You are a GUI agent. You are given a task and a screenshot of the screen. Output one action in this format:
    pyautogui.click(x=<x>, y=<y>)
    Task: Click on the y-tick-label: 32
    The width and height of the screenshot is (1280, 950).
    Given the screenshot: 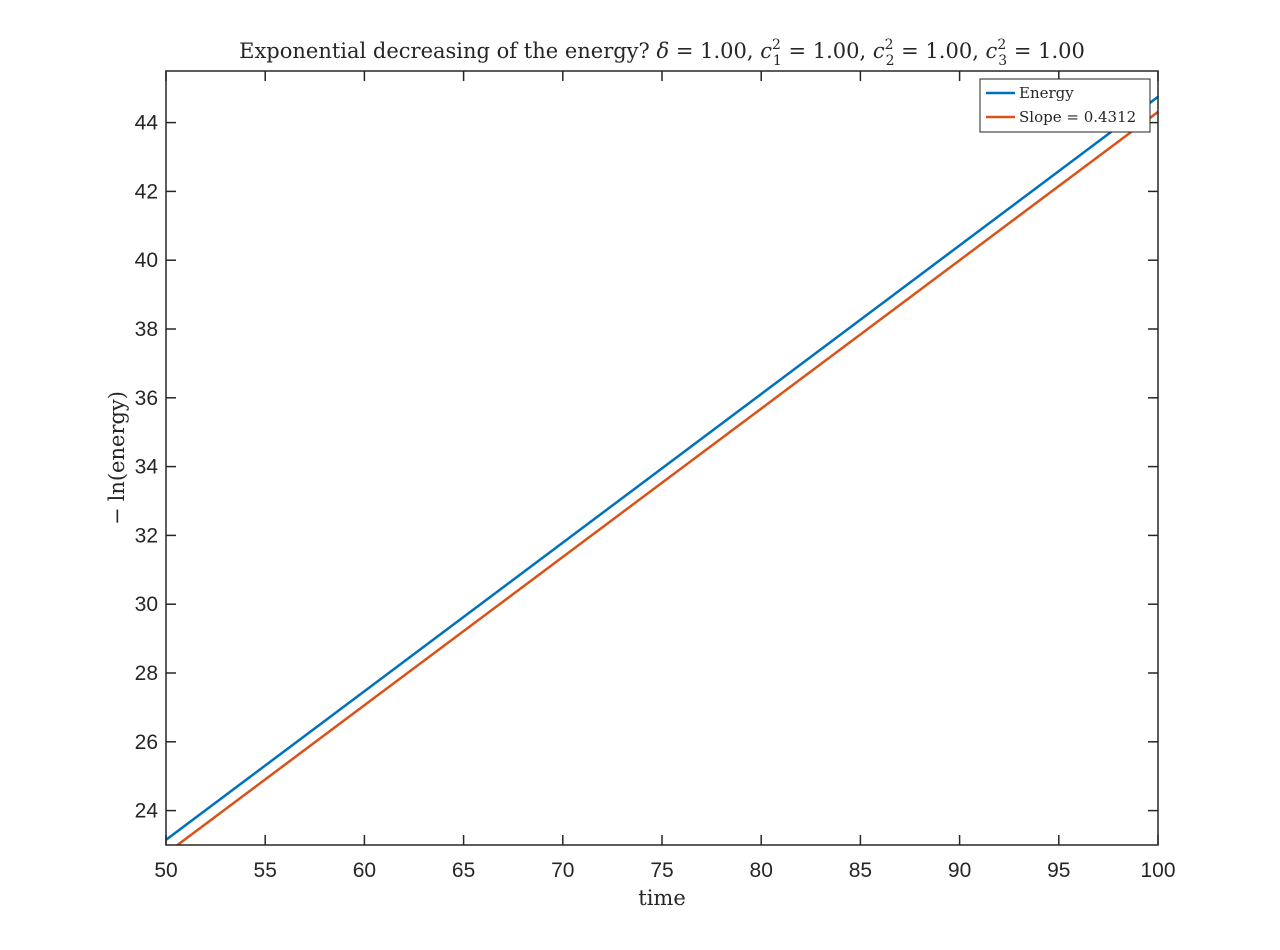 What is the action you would take?
    pyautogui.click(x=146, y=535)
    